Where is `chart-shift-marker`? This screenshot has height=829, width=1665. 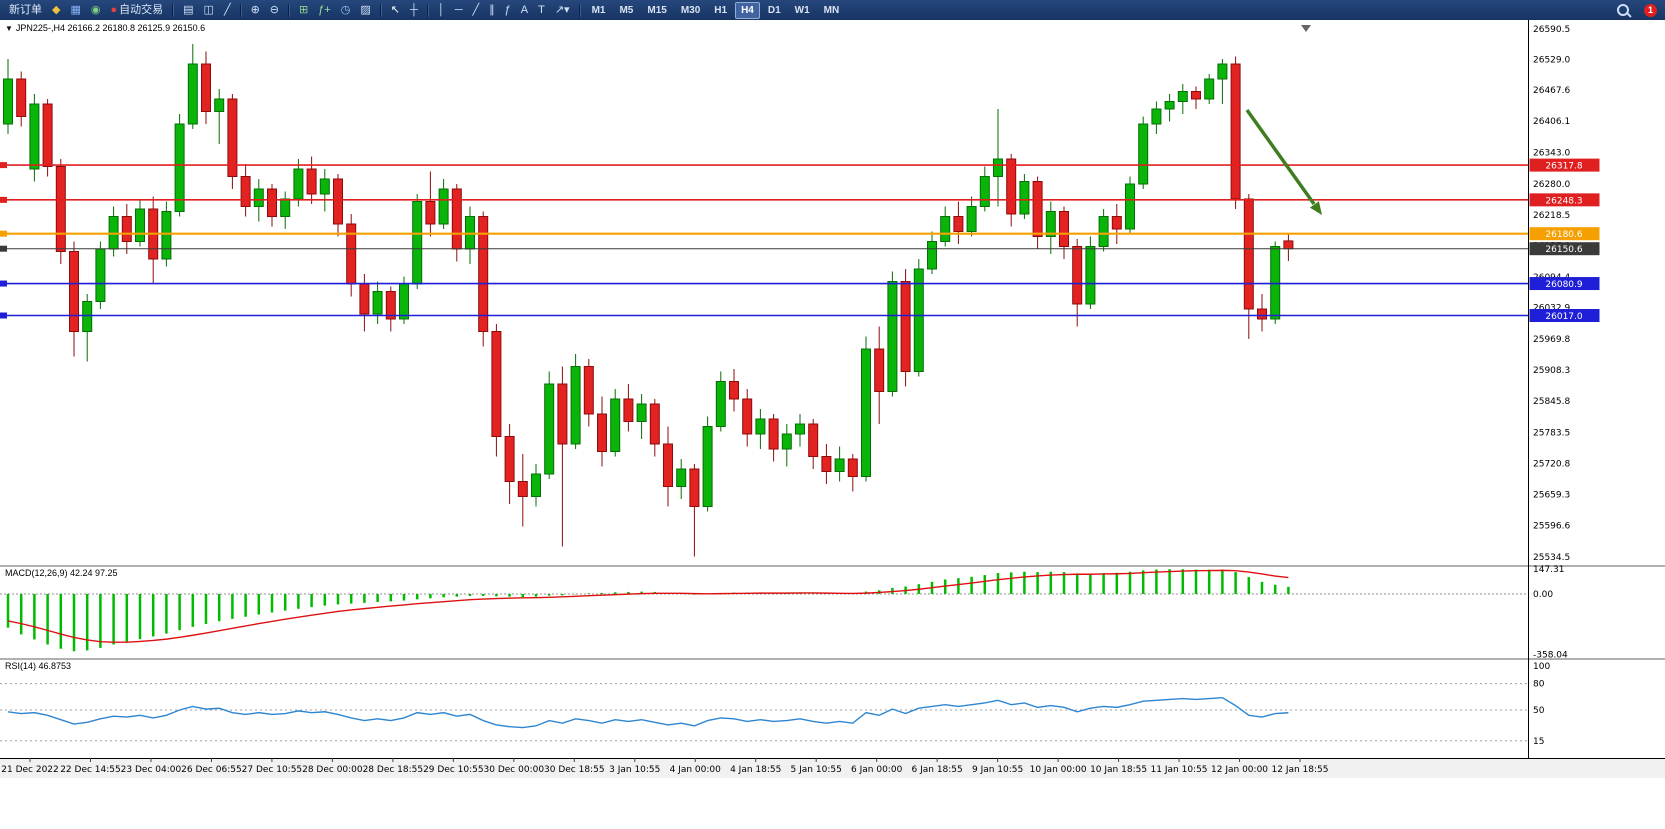
chart-shift-marker is located at coordinates (1306, 28).